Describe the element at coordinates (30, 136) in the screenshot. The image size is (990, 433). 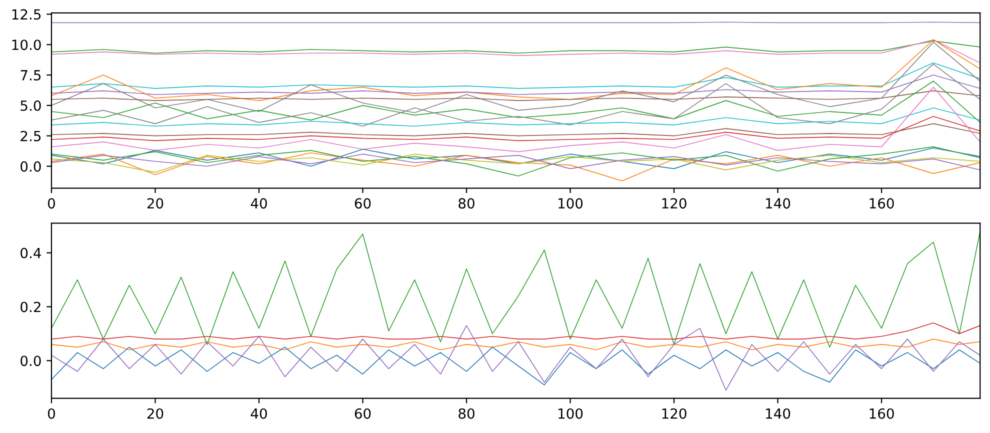
I see `y-tick-label: 2.5` at that location.